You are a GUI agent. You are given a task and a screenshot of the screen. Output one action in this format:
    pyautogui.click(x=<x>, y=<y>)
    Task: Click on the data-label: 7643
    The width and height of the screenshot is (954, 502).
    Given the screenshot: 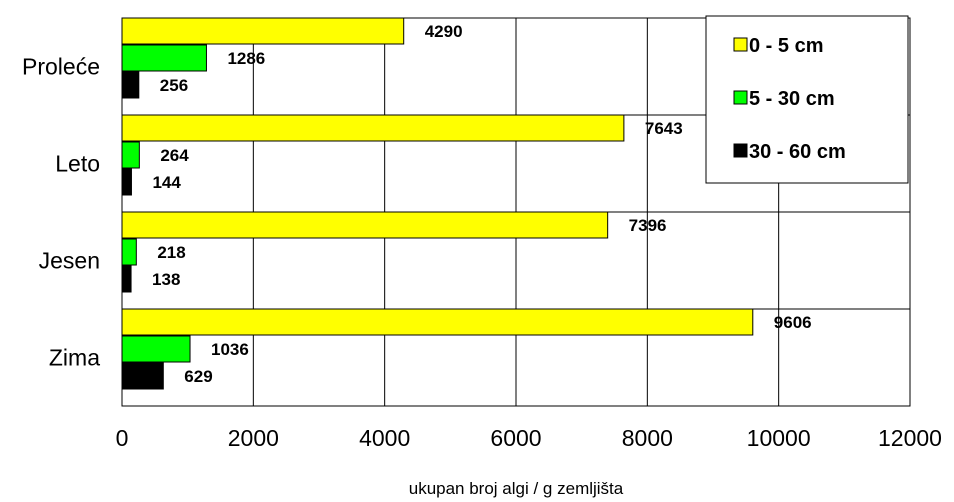 What is the action you would take?
    pyautogui.click(x=664, y=128)
    